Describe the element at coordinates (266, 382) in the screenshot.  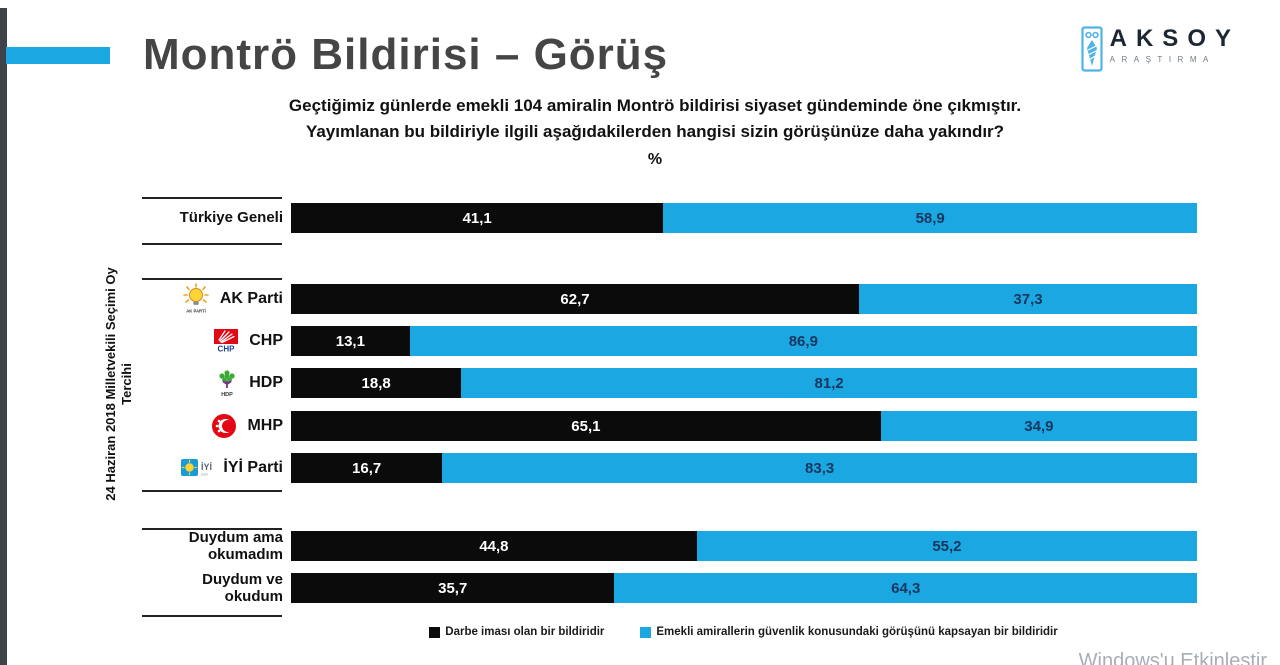
I see `category-label: HDP` at that location.